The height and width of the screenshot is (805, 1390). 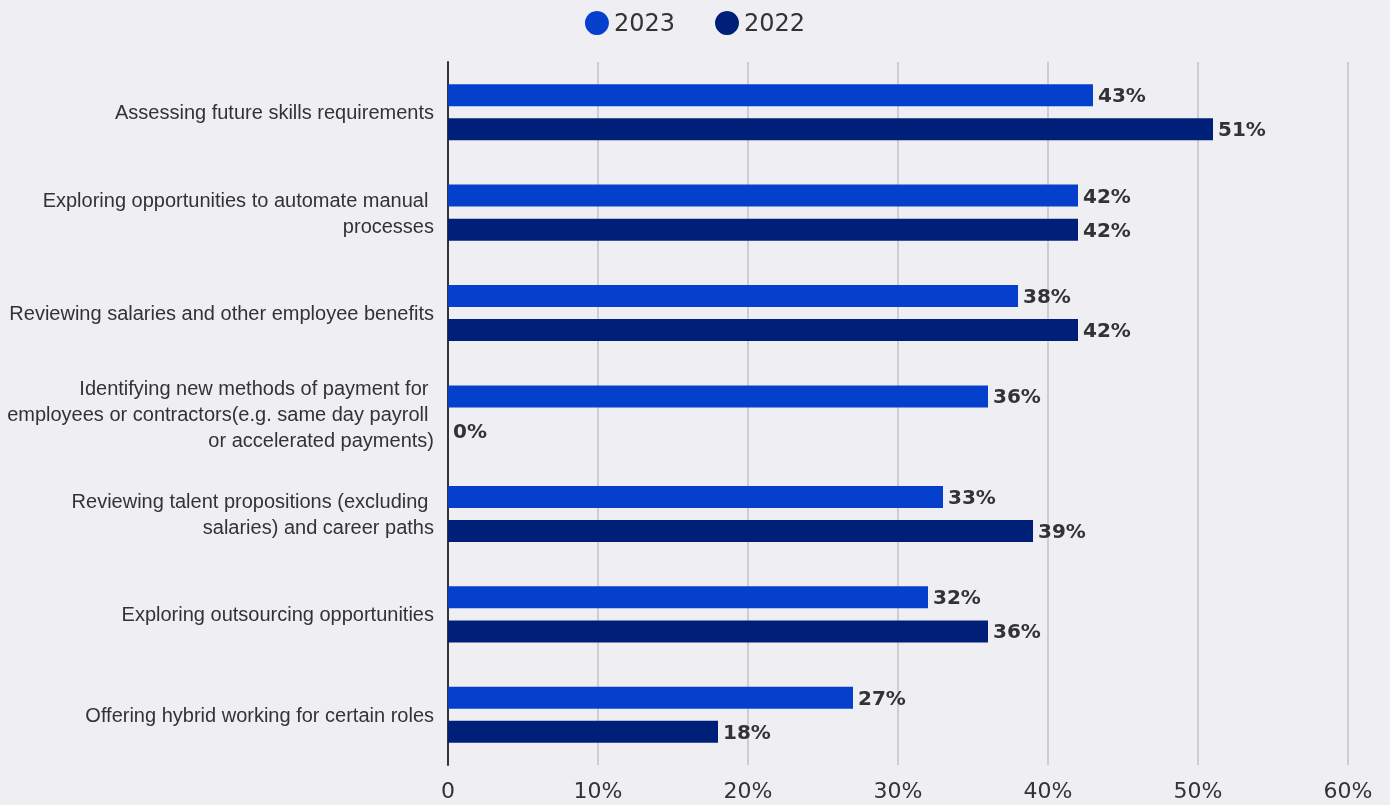 What do you see at coordinates (1062, 530) in the screenshot?
I see `data-label: 39%` at bounding box center [1062, 530].